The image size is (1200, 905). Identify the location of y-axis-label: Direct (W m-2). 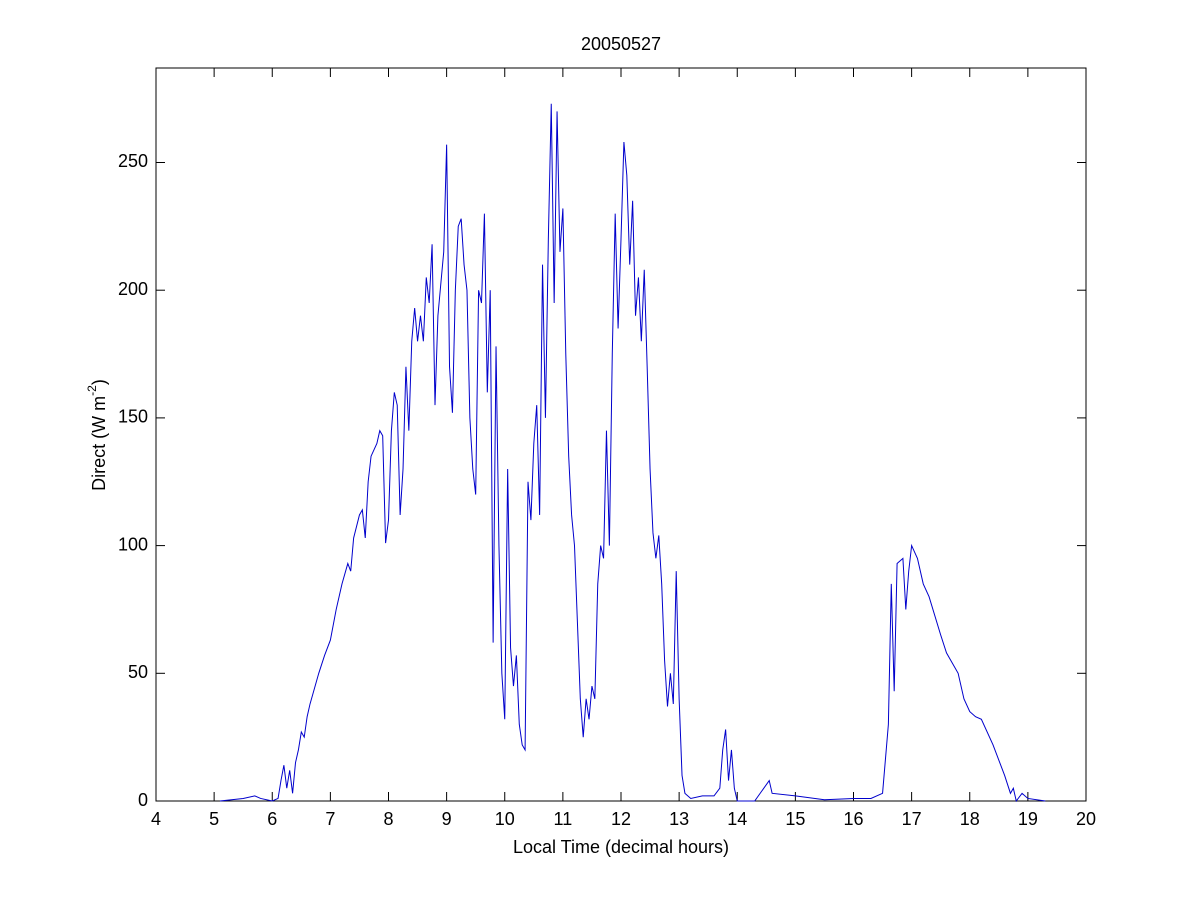
(97, 435).